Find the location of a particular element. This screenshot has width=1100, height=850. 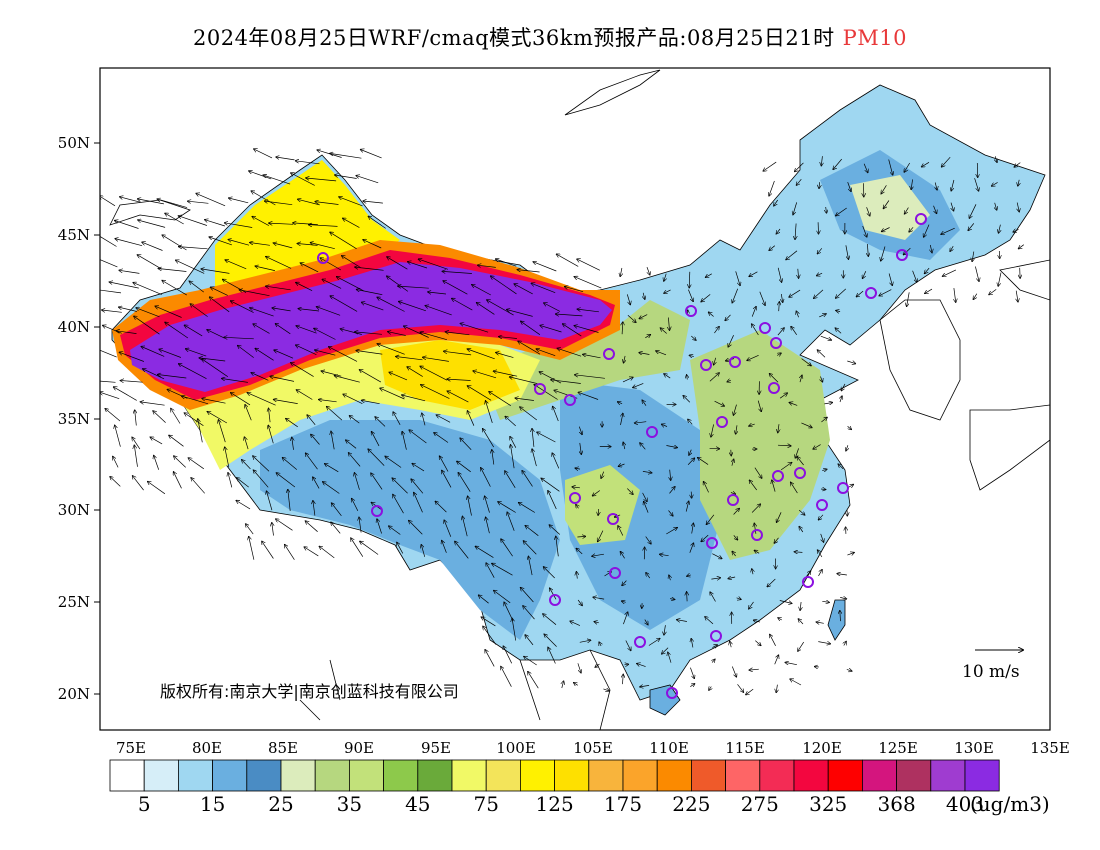

lon-label: 130E is located at coordinates (974, 748).